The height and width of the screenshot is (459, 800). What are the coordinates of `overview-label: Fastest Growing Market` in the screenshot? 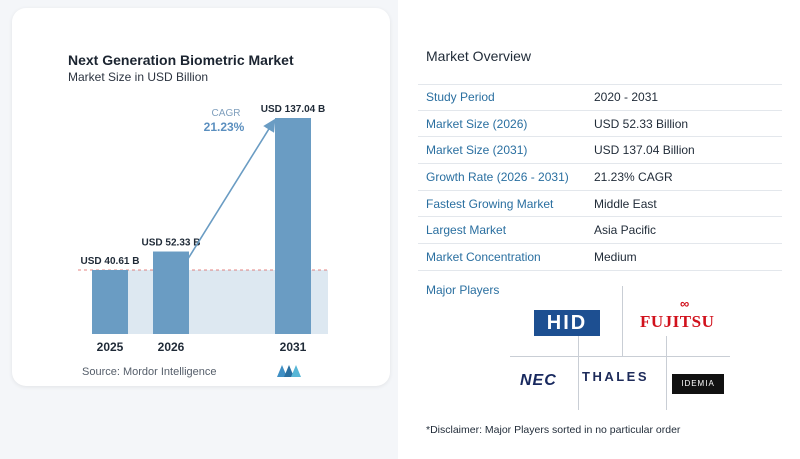 It's located at (490, 203).